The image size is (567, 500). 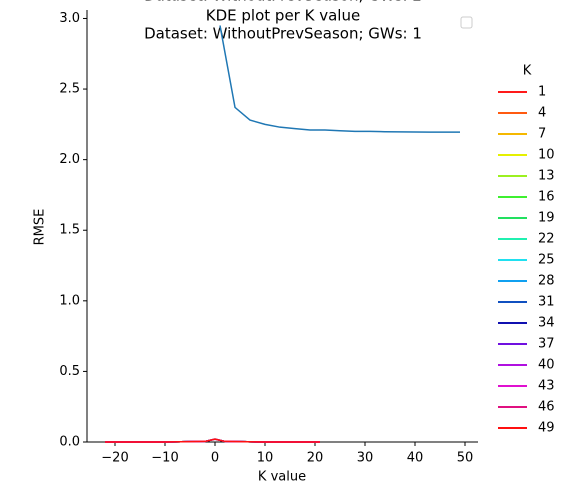 What do you see at coordinates (546, 407) in the screenshot?
I see `legend-label: 46` at bounding box center [546, 407].